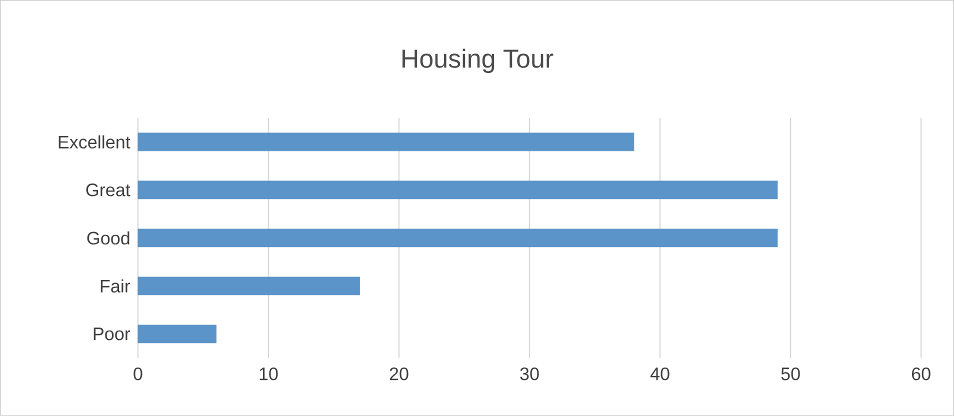 The height and width of the screenshot is (416, 954). What do you see at coordinates (108, 190) in the screenshot?
I see `y-tick-label: Great` at bounding box center [108, 190].